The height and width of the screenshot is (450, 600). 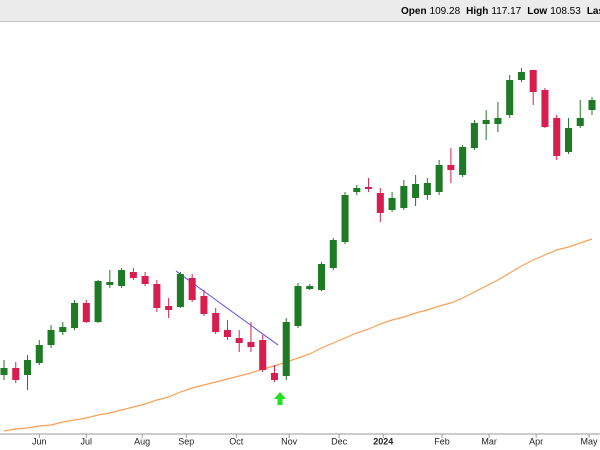 What do you see at coordinates (186, 441) in the screenshot?
I see `x-tick-label: Sep` at bounding box center [186, 441].